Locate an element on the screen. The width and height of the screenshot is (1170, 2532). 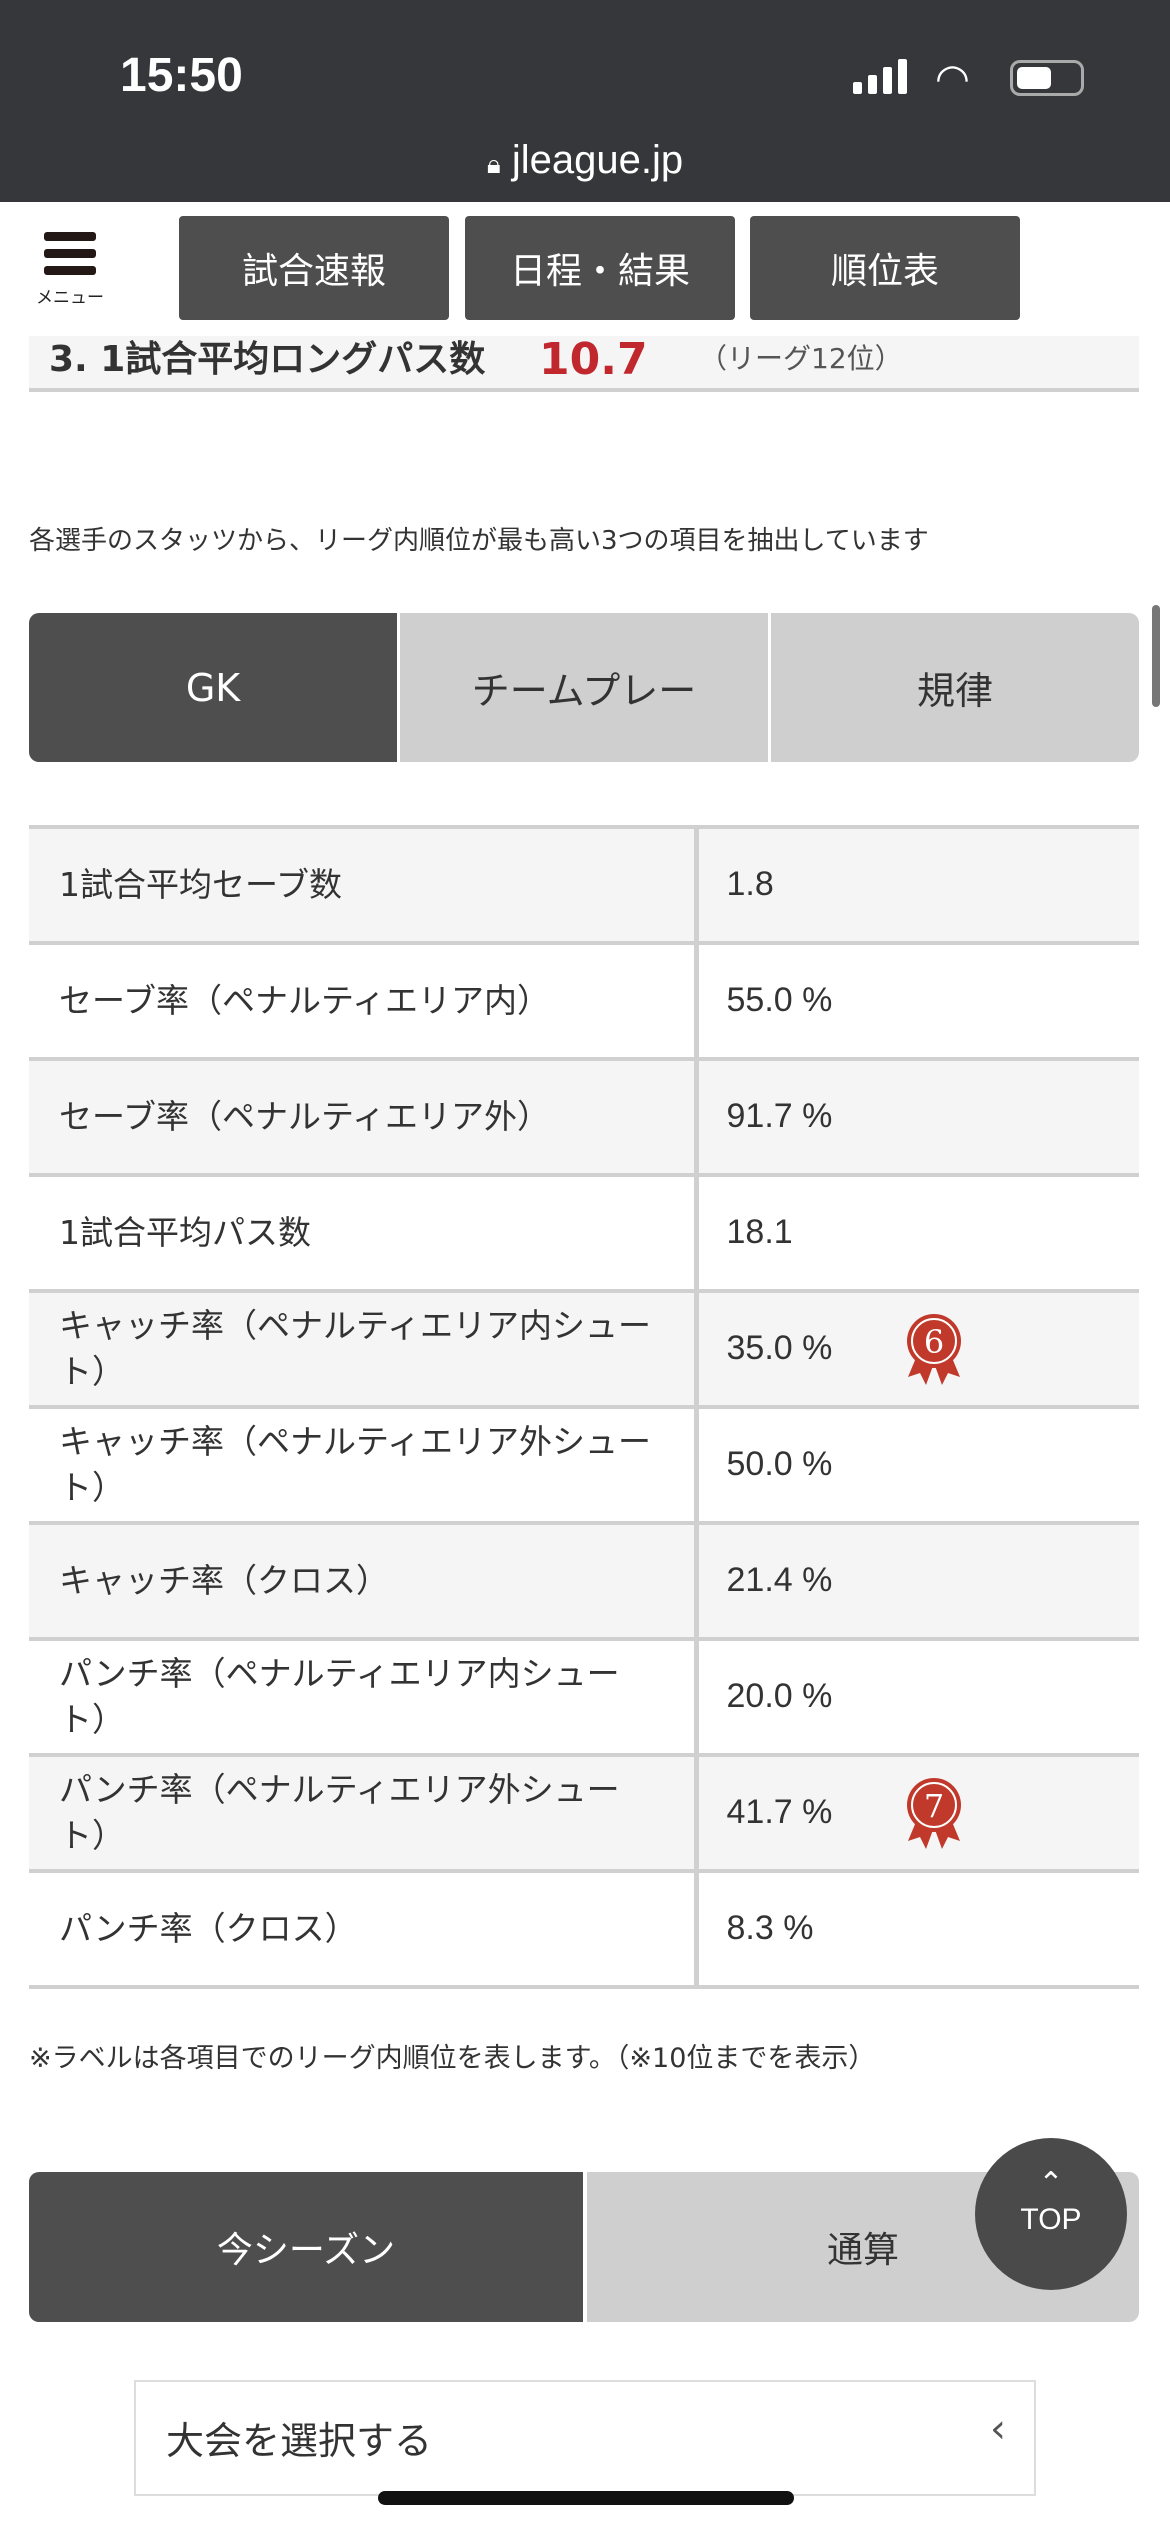
stat-value: 21.4 % is located at coordinates (917, 1581).